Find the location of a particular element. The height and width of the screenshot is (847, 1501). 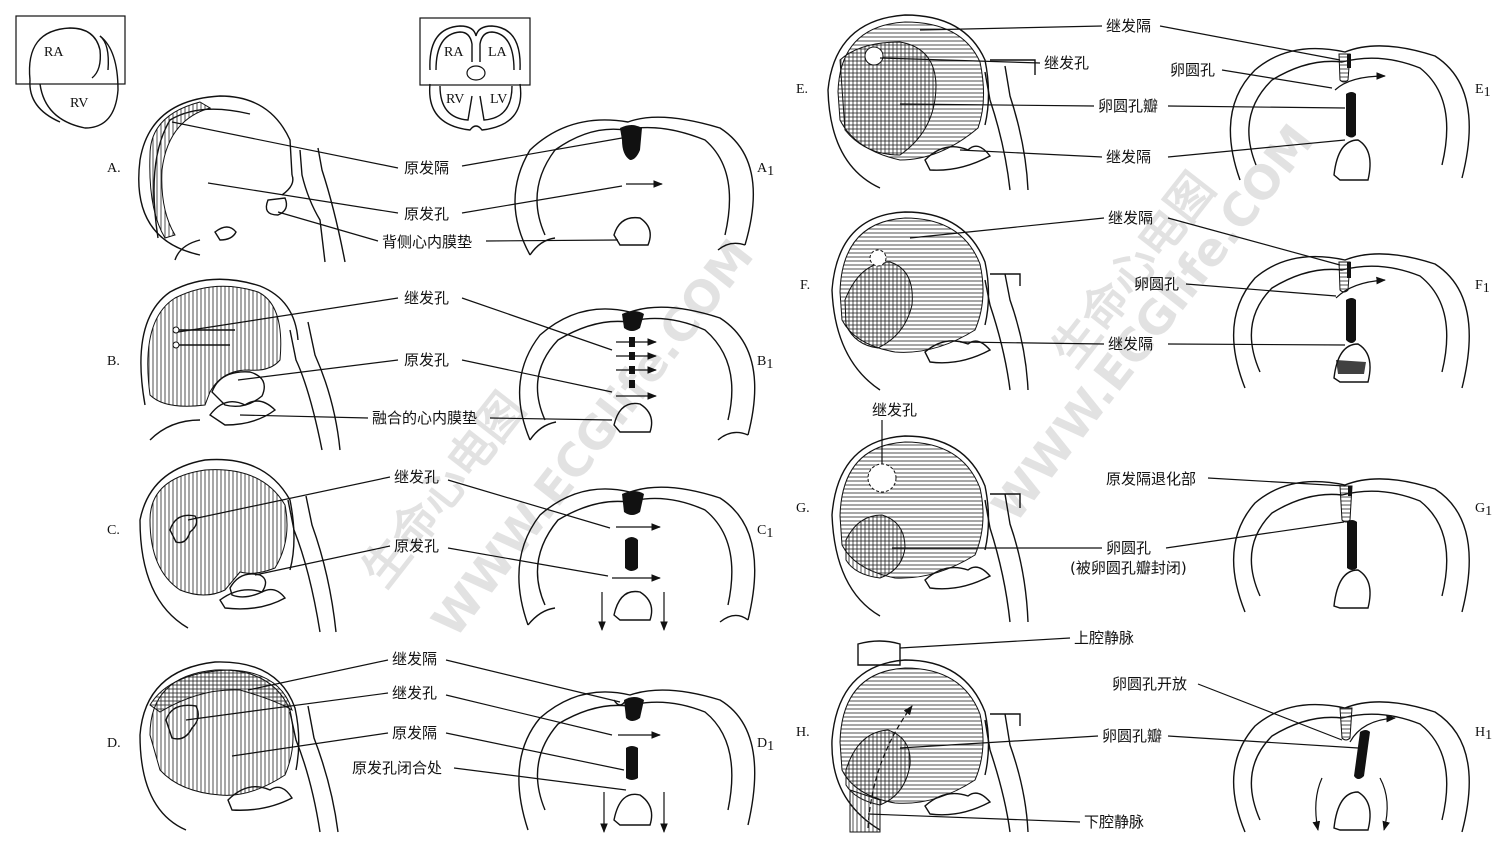

label-ivc-h: 下腔静脉 is located at coordinates (1114, 822).